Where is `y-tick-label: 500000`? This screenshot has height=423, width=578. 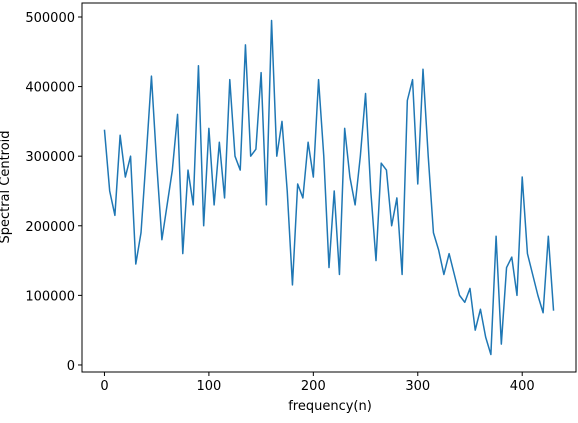 y-tick-label: 500000 is located at coordinates (50, 18).